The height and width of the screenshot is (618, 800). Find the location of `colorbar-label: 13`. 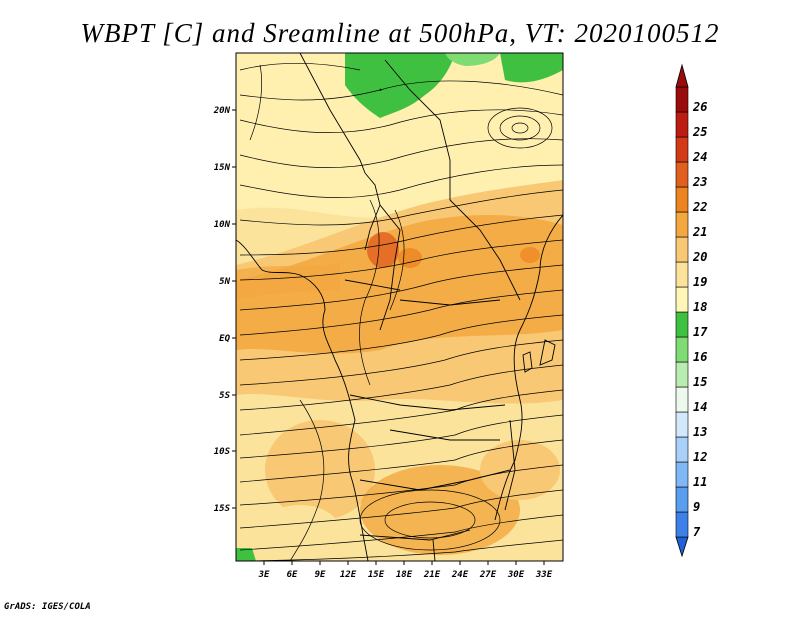

colorbar-label: 13 is located at coordinates (700, 432).